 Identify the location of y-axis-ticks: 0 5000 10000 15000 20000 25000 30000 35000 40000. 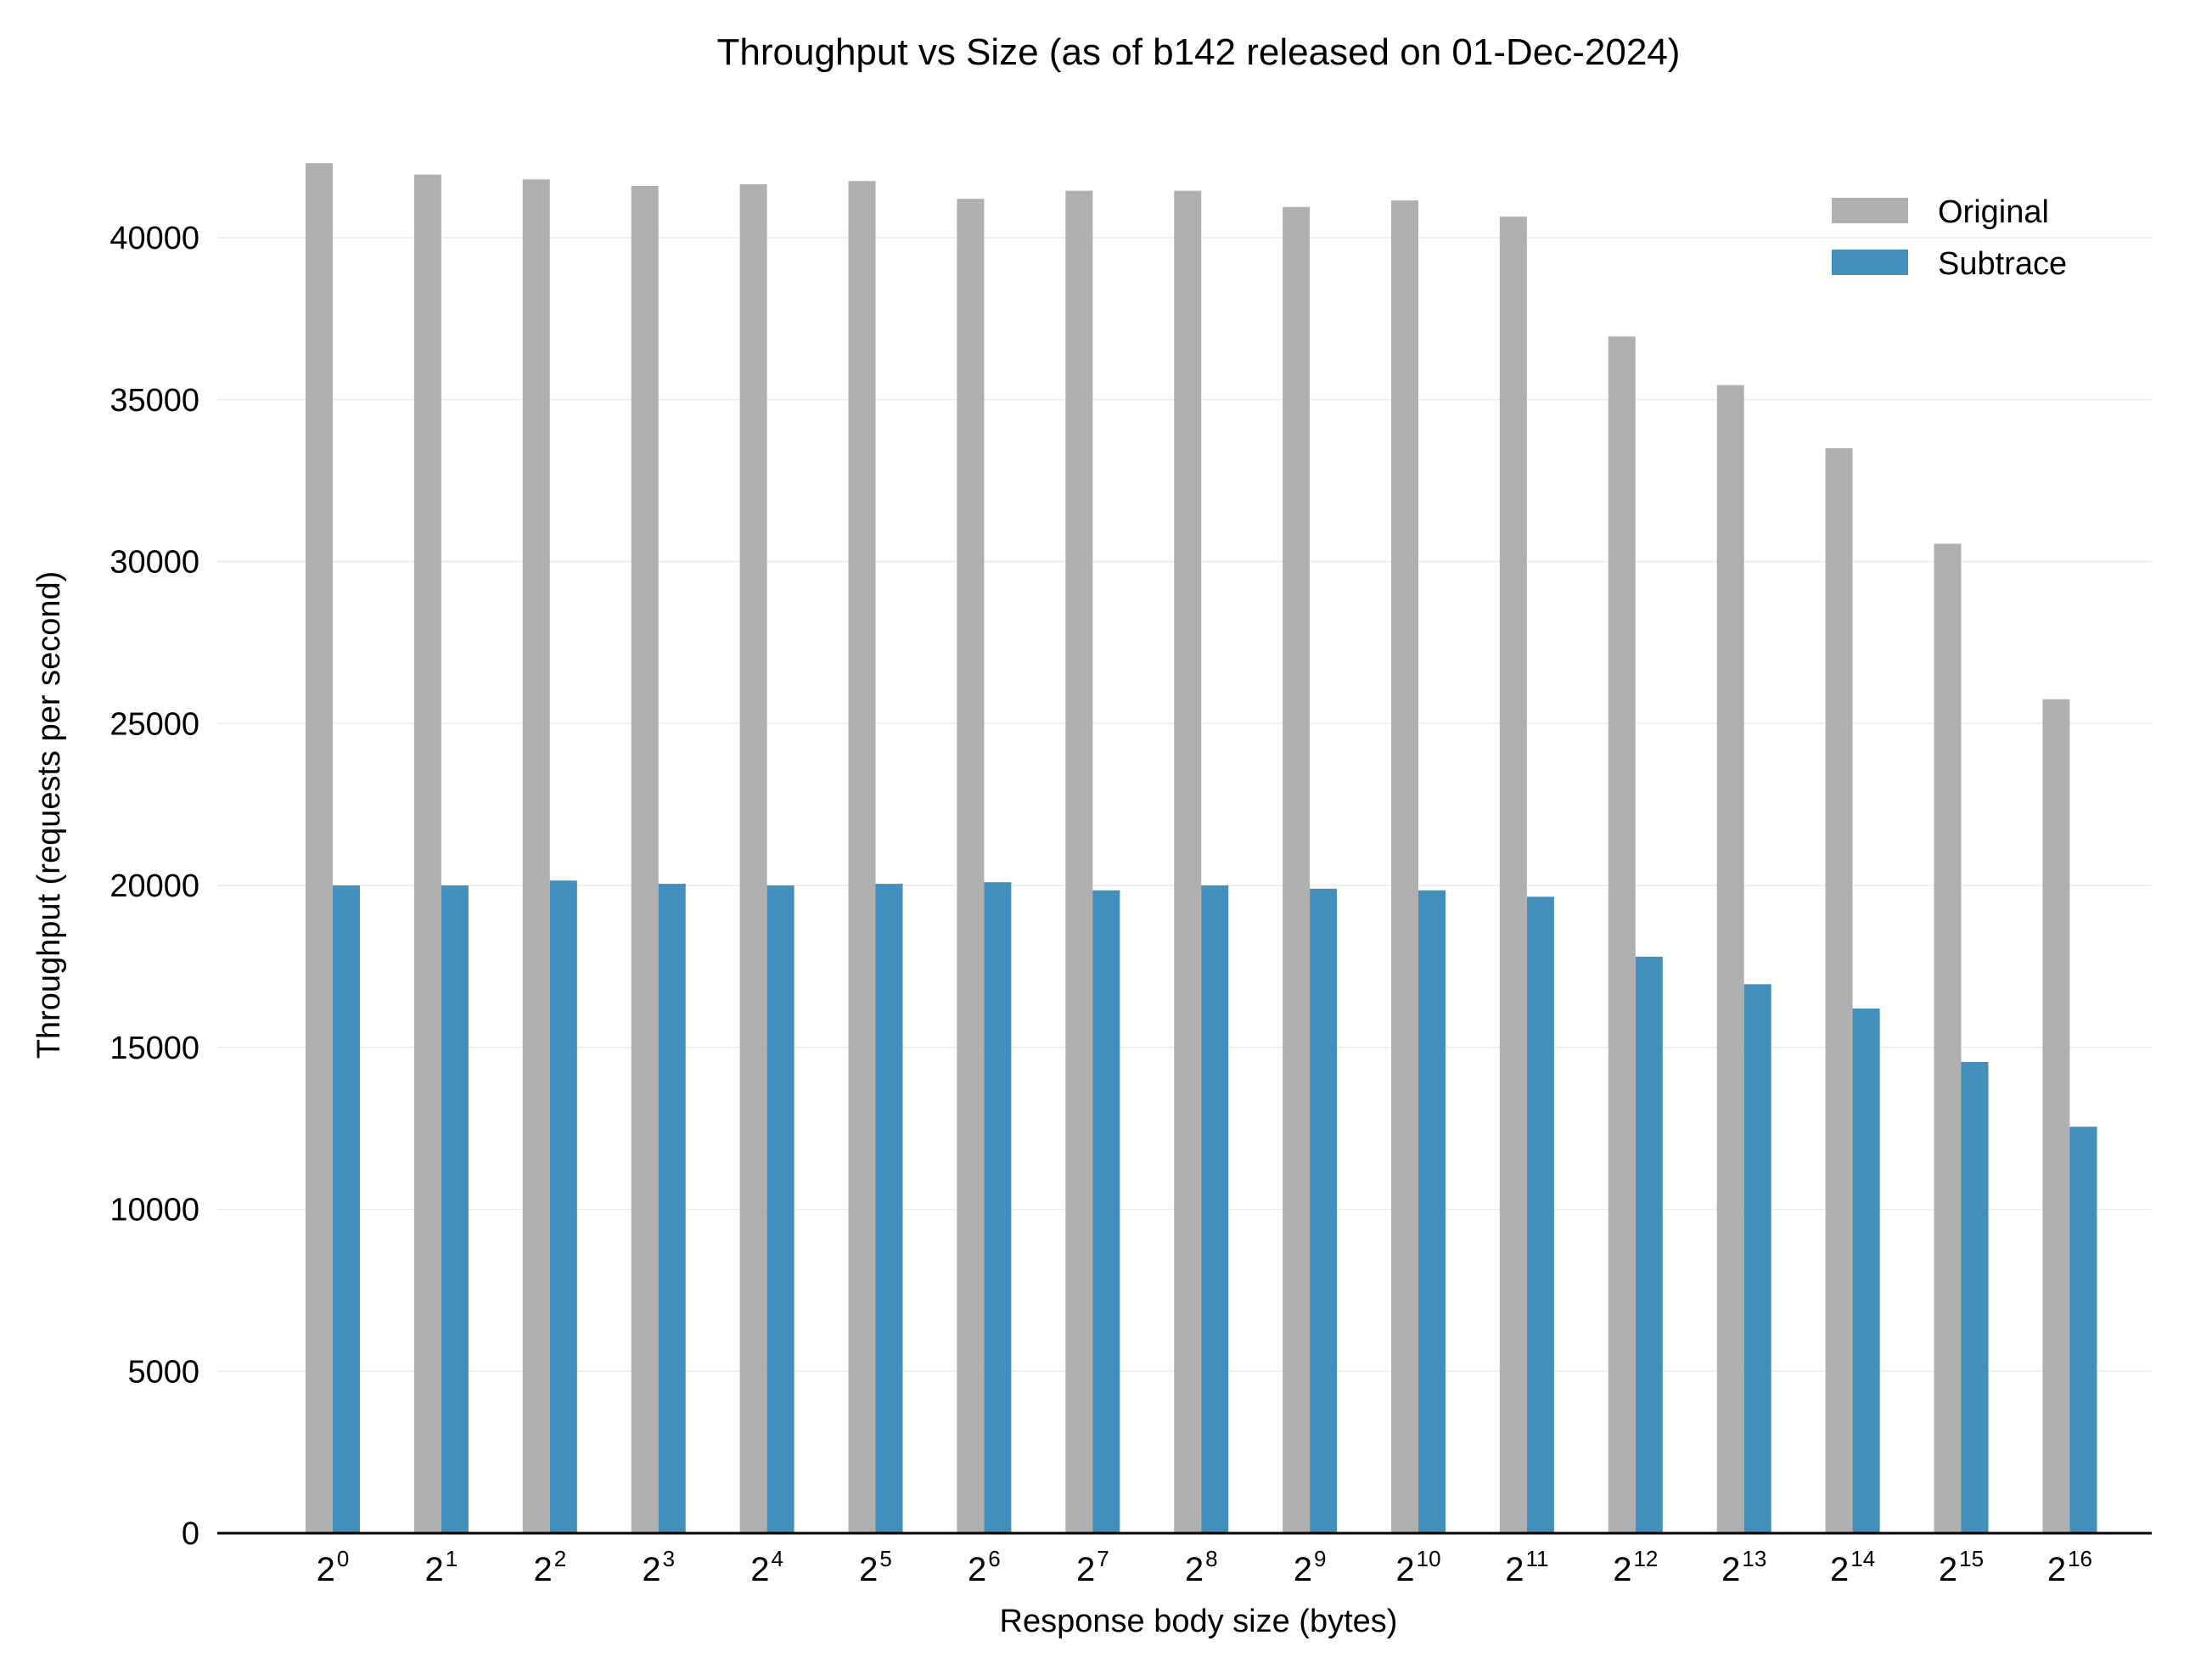
(154, 886).